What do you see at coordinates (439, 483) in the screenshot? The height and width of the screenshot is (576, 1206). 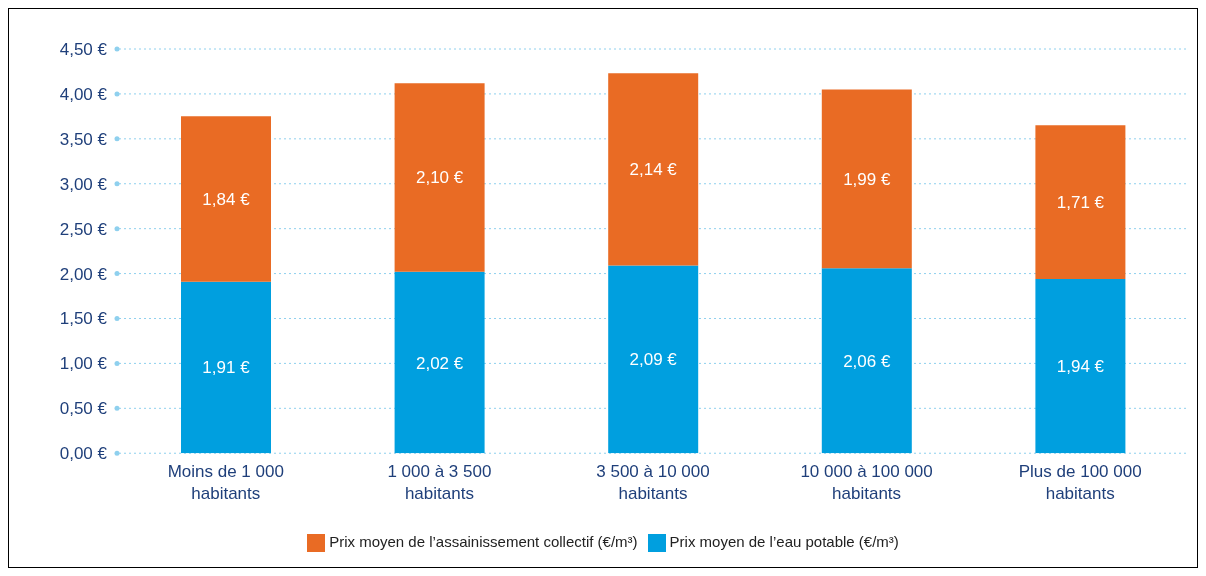 I see `x-tick-label: 1 000 à 3 500 habitants` at bounding box center [439, 483].